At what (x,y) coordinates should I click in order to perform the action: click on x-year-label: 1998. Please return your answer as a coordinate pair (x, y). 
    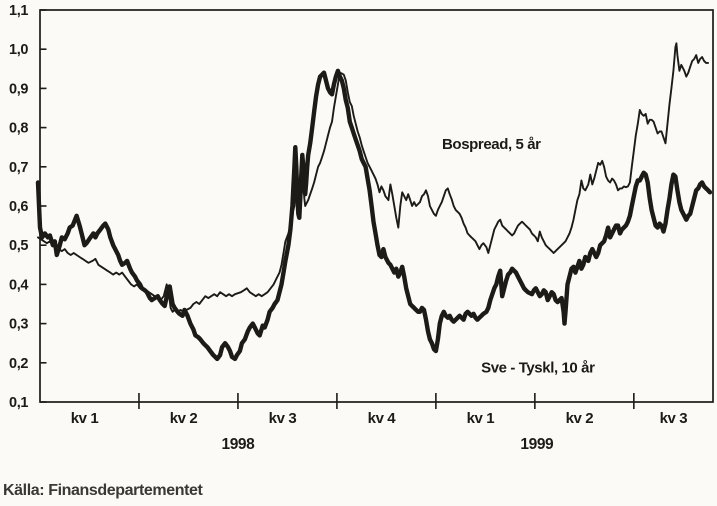
    Looking at the image, I should click on (238, 444).